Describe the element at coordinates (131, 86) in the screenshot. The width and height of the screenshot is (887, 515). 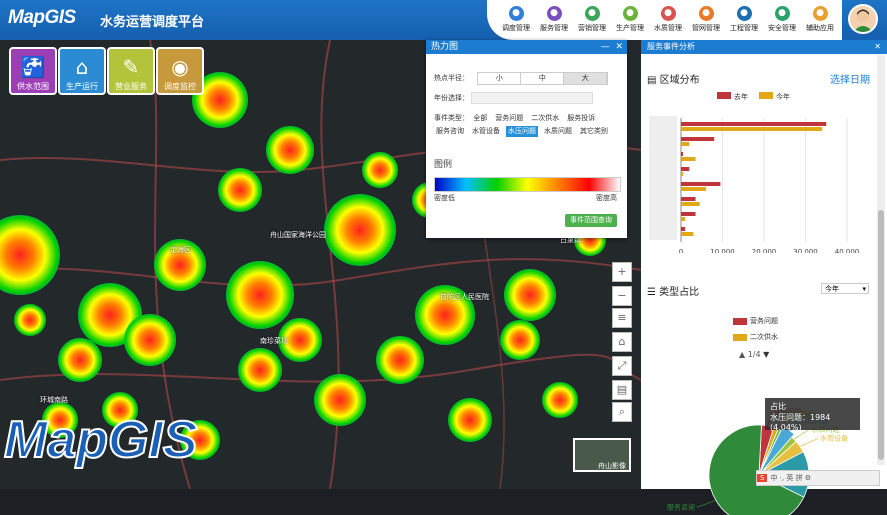
I see `map-function-label: 营业服务` at that location.